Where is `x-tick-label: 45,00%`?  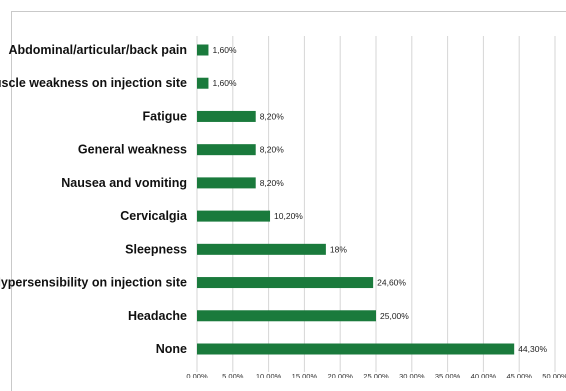 x-tick-label: 45,00% is located at coordinates (519, 375).